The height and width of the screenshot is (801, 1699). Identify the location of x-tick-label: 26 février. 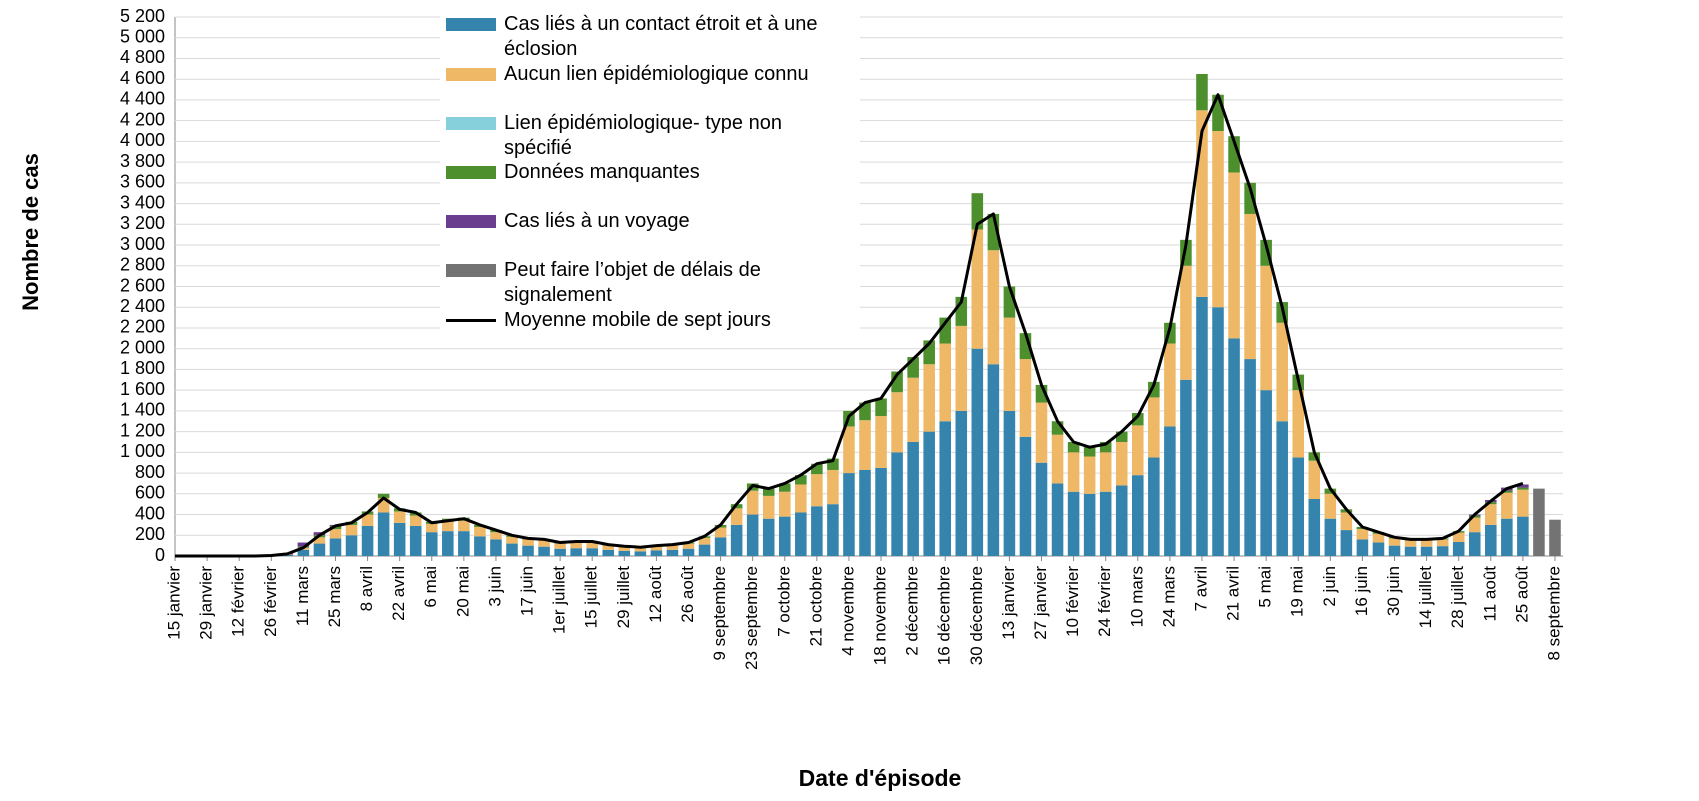
(270, 601).